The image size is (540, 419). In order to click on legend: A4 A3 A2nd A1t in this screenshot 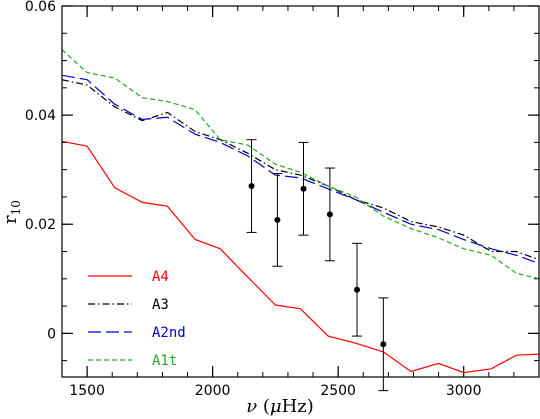, I will do `click(137, 319)`.